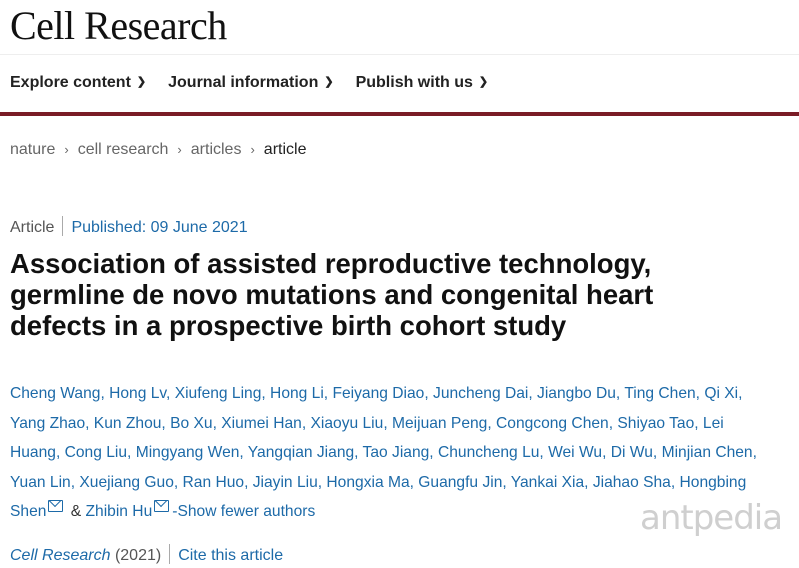  I want to click on cite-article-link: Cite this article, so click(231, 555).